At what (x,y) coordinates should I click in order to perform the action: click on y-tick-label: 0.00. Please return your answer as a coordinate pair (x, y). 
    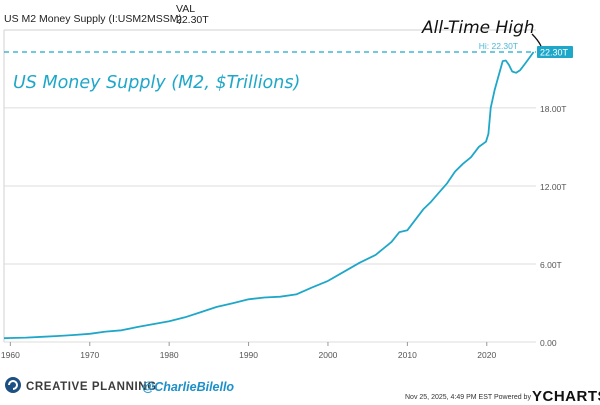
    Looking at the image, I should click on (548, 343).